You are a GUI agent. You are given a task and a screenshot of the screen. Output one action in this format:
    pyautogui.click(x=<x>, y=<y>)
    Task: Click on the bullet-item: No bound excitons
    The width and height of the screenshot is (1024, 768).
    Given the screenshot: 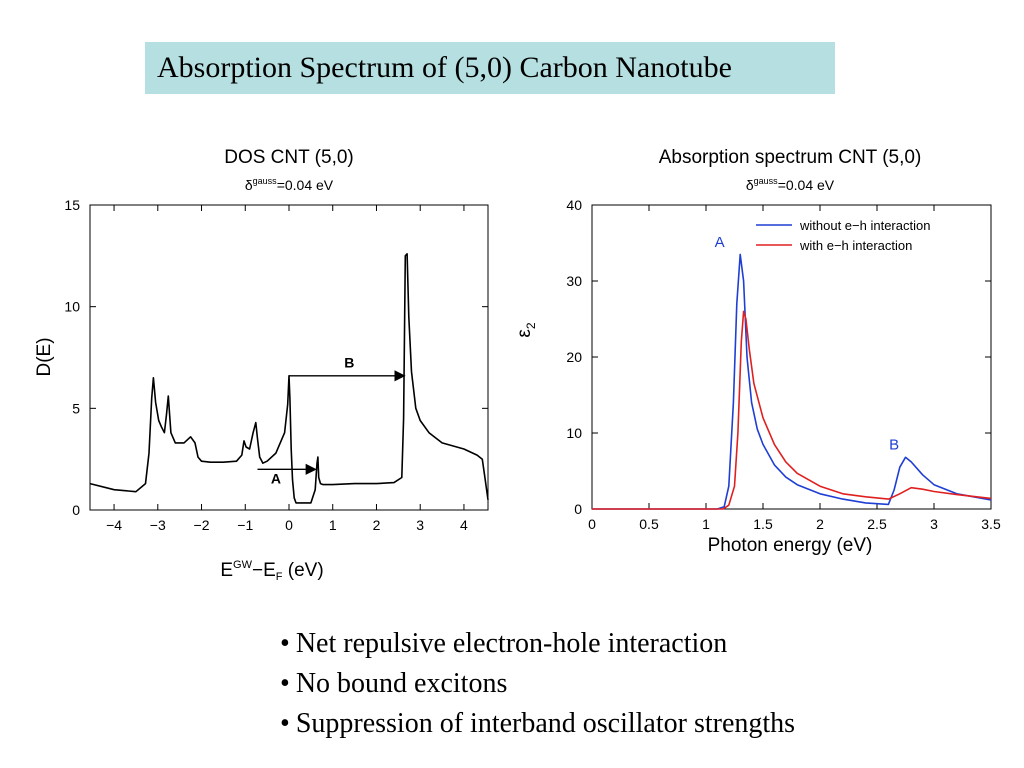 What is the action you would take?
    pyautogui.click(x=537, y=684)
    